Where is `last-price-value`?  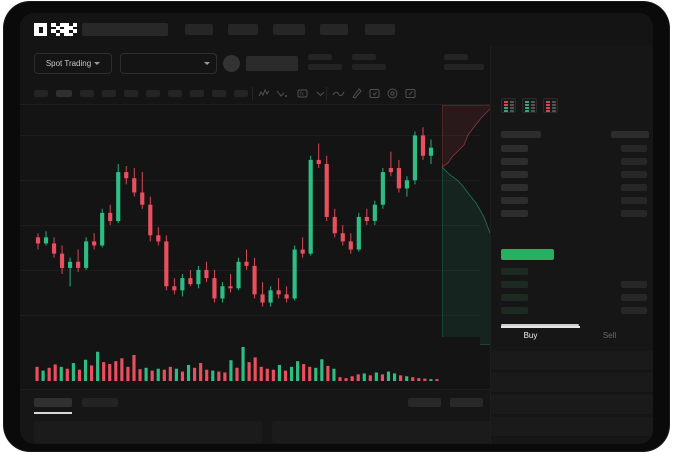
last-price-value is located at coordinates (272, 63).